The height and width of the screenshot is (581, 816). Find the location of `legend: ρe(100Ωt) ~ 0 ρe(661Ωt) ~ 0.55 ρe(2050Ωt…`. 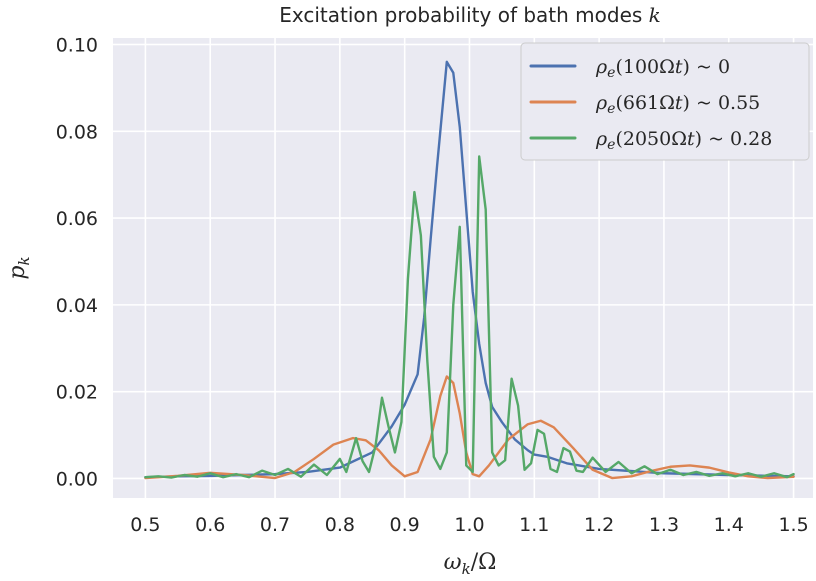

legend: ρe(100Ωt) ~ 0 ρe(661Ωt) ~ 0.55 ρe(2050Ωt… is located at coordinates (665, 101).